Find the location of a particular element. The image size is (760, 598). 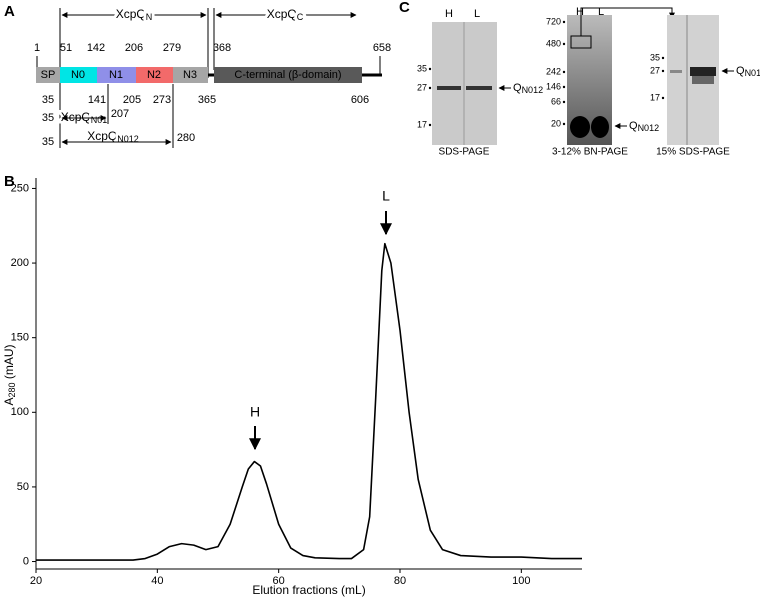

x-tick-label: 80 is located at coordinates (400, 581).